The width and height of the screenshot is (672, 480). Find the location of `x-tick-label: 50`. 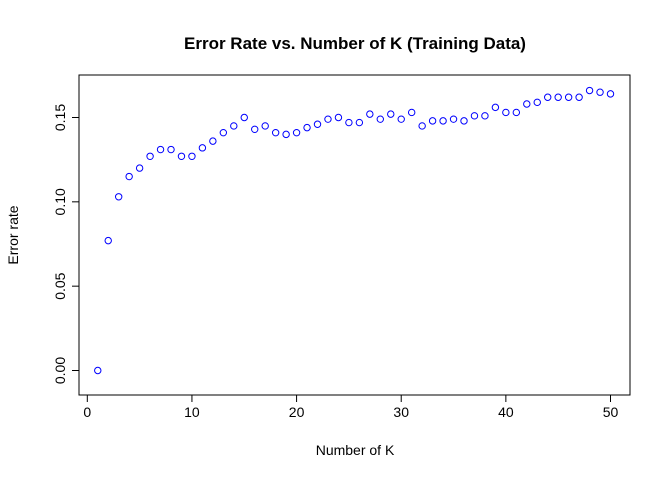

x-tick-label: 50 is located at coordinates (611, 412).